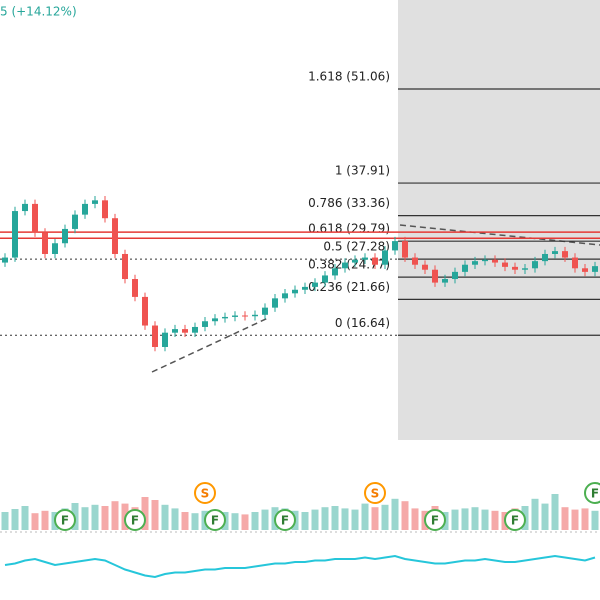 The height and width of the screenshot is (600, 600). Describe the element at coordinates (349, 265) in the screenshot. I see `fib-label: 0.382 (24.77)` at that location.